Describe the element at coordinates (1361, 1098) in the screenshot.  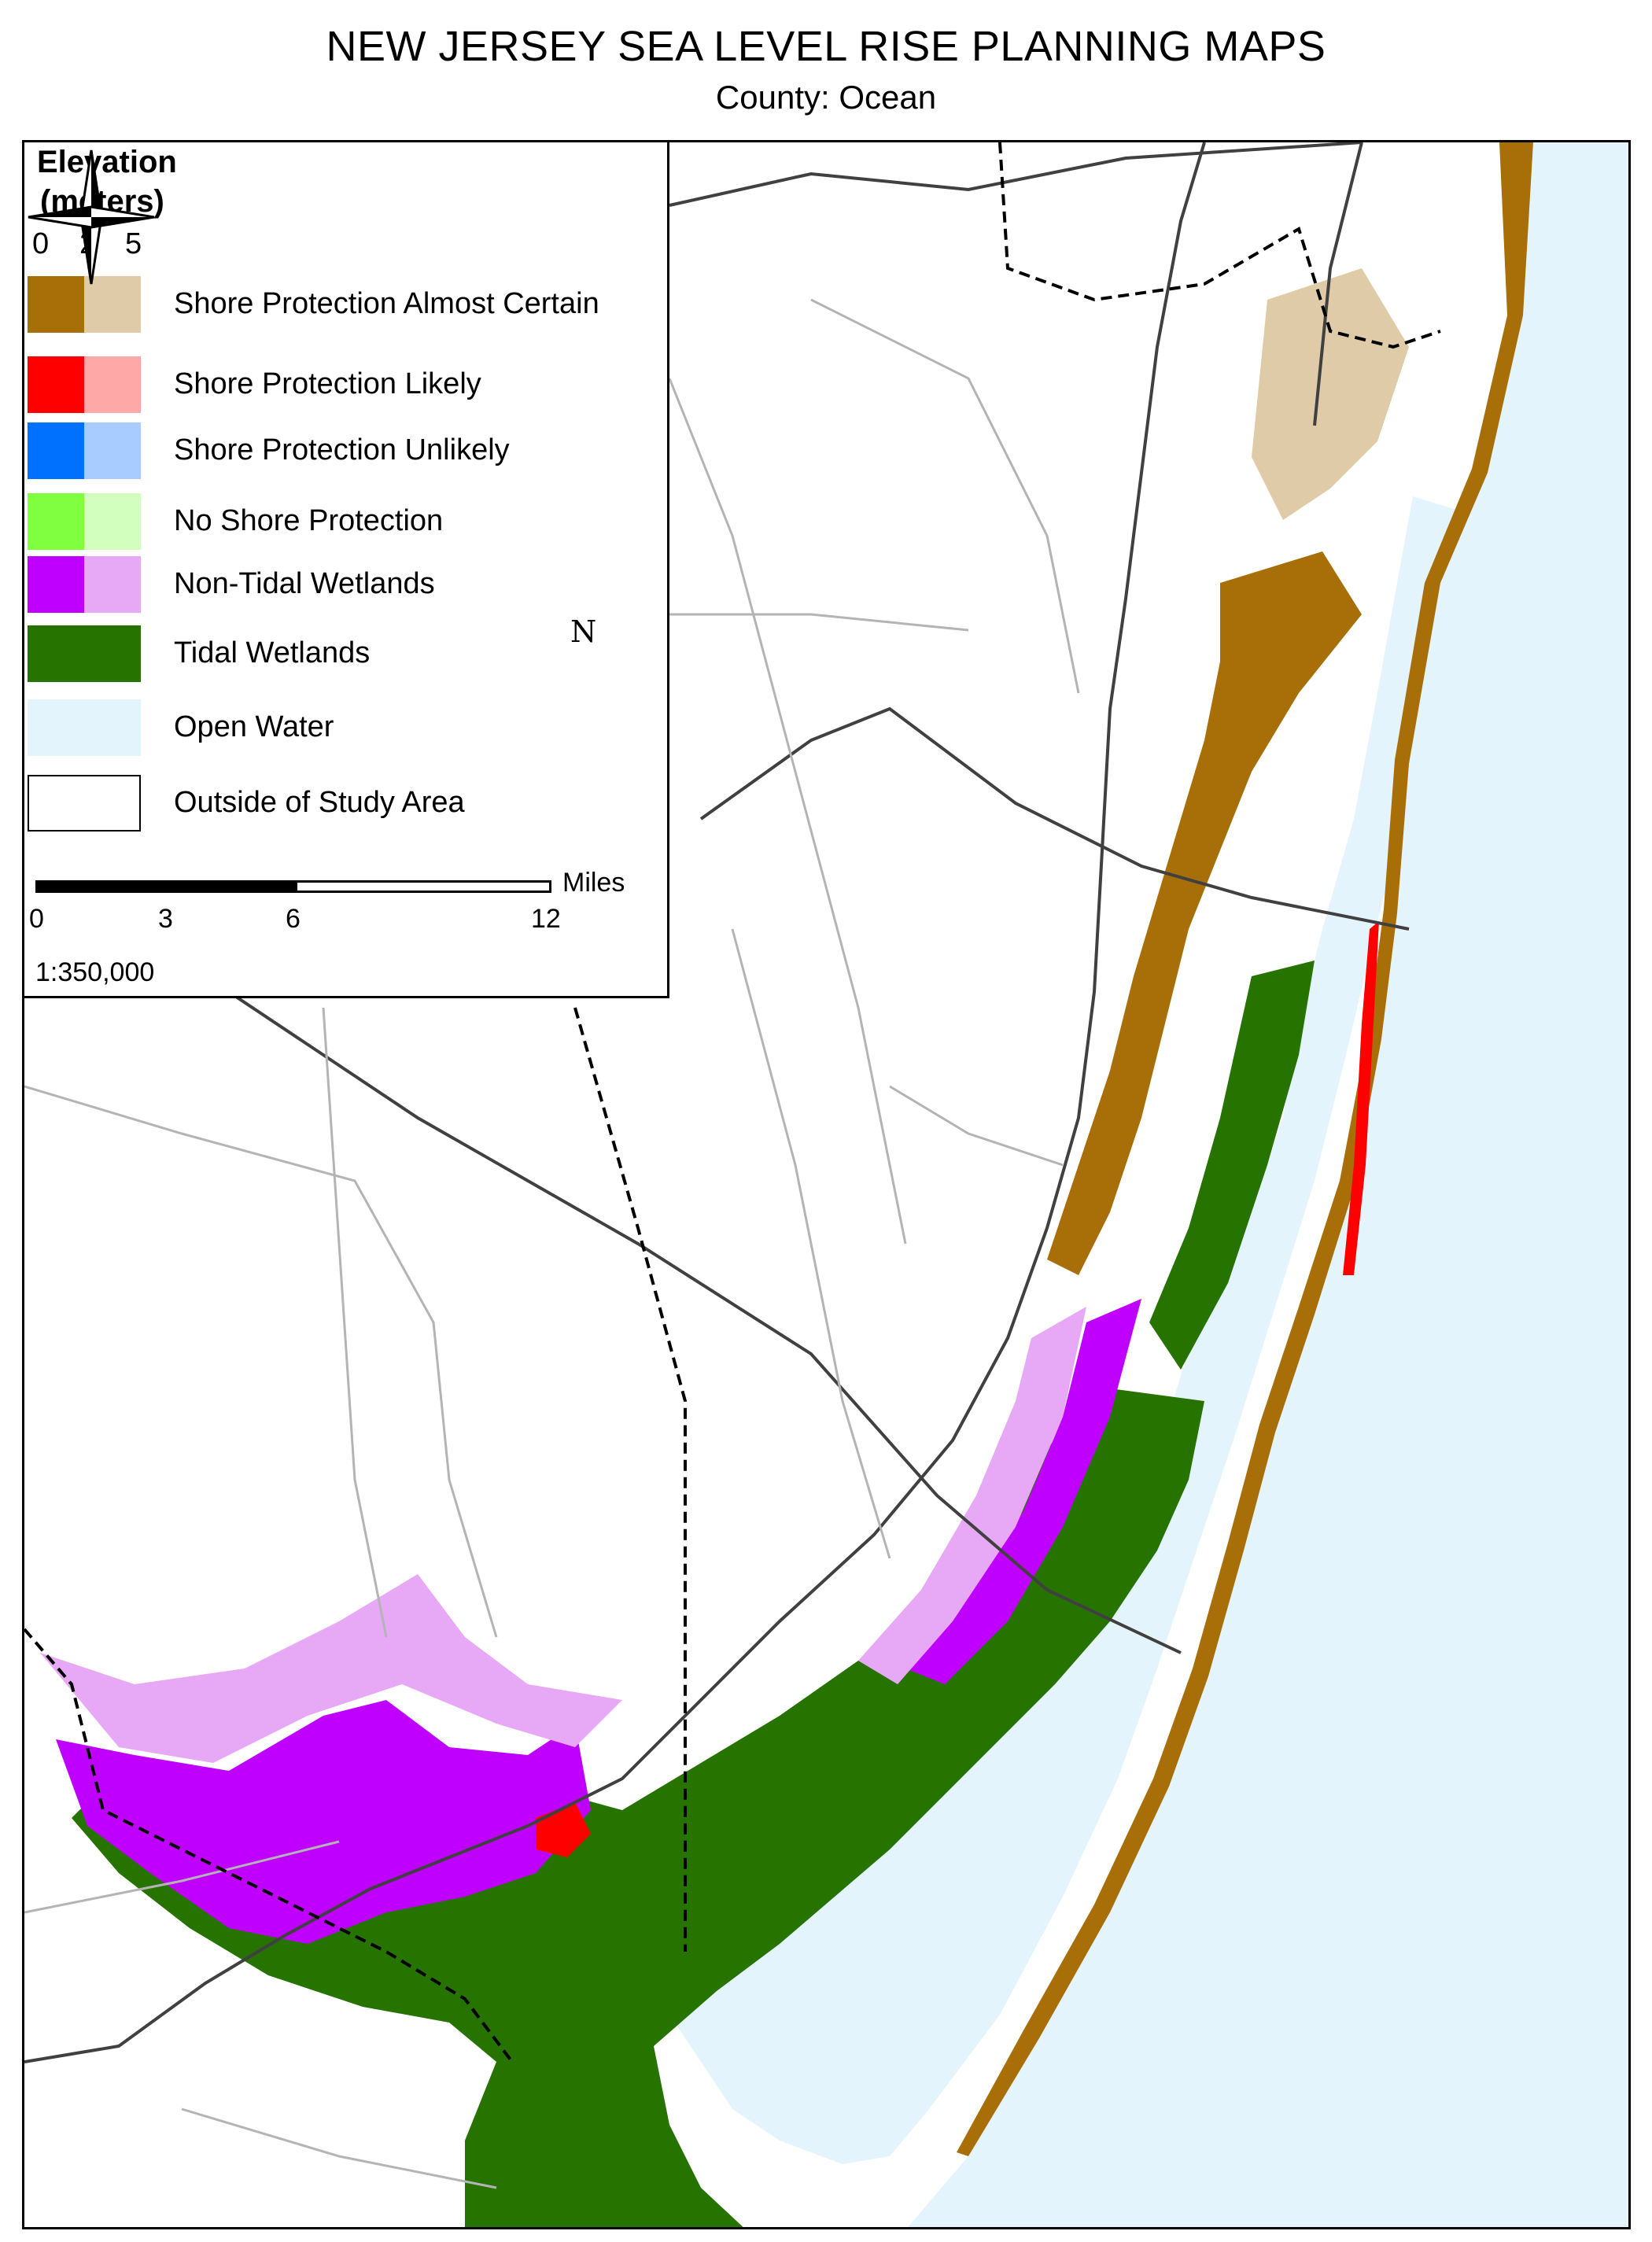
I see `barrier-protection-likely` at that location.